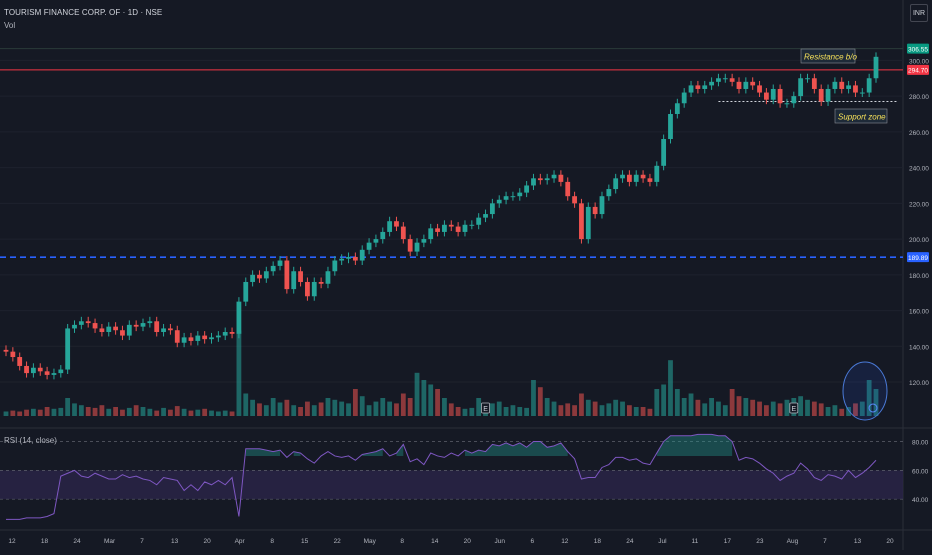 This screenshot has width=932, height=555. I want to click on resistance-annotation-text: Resistance b/o, so click(830, 57).